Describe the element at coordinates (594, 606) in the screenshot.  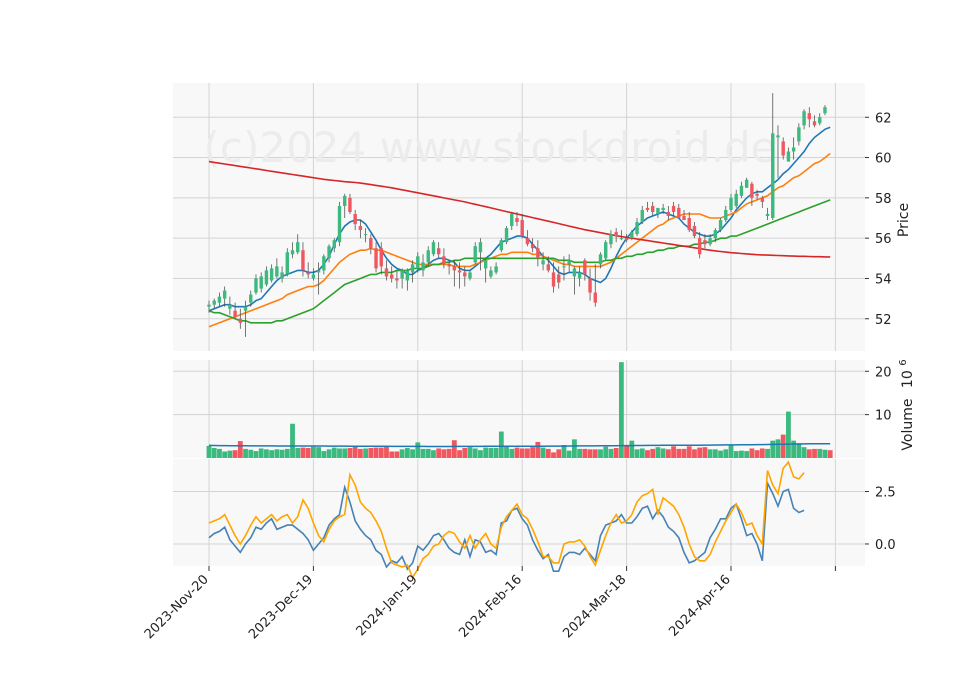
I see `x-tick-label: 2024-Mar-18` at that location.